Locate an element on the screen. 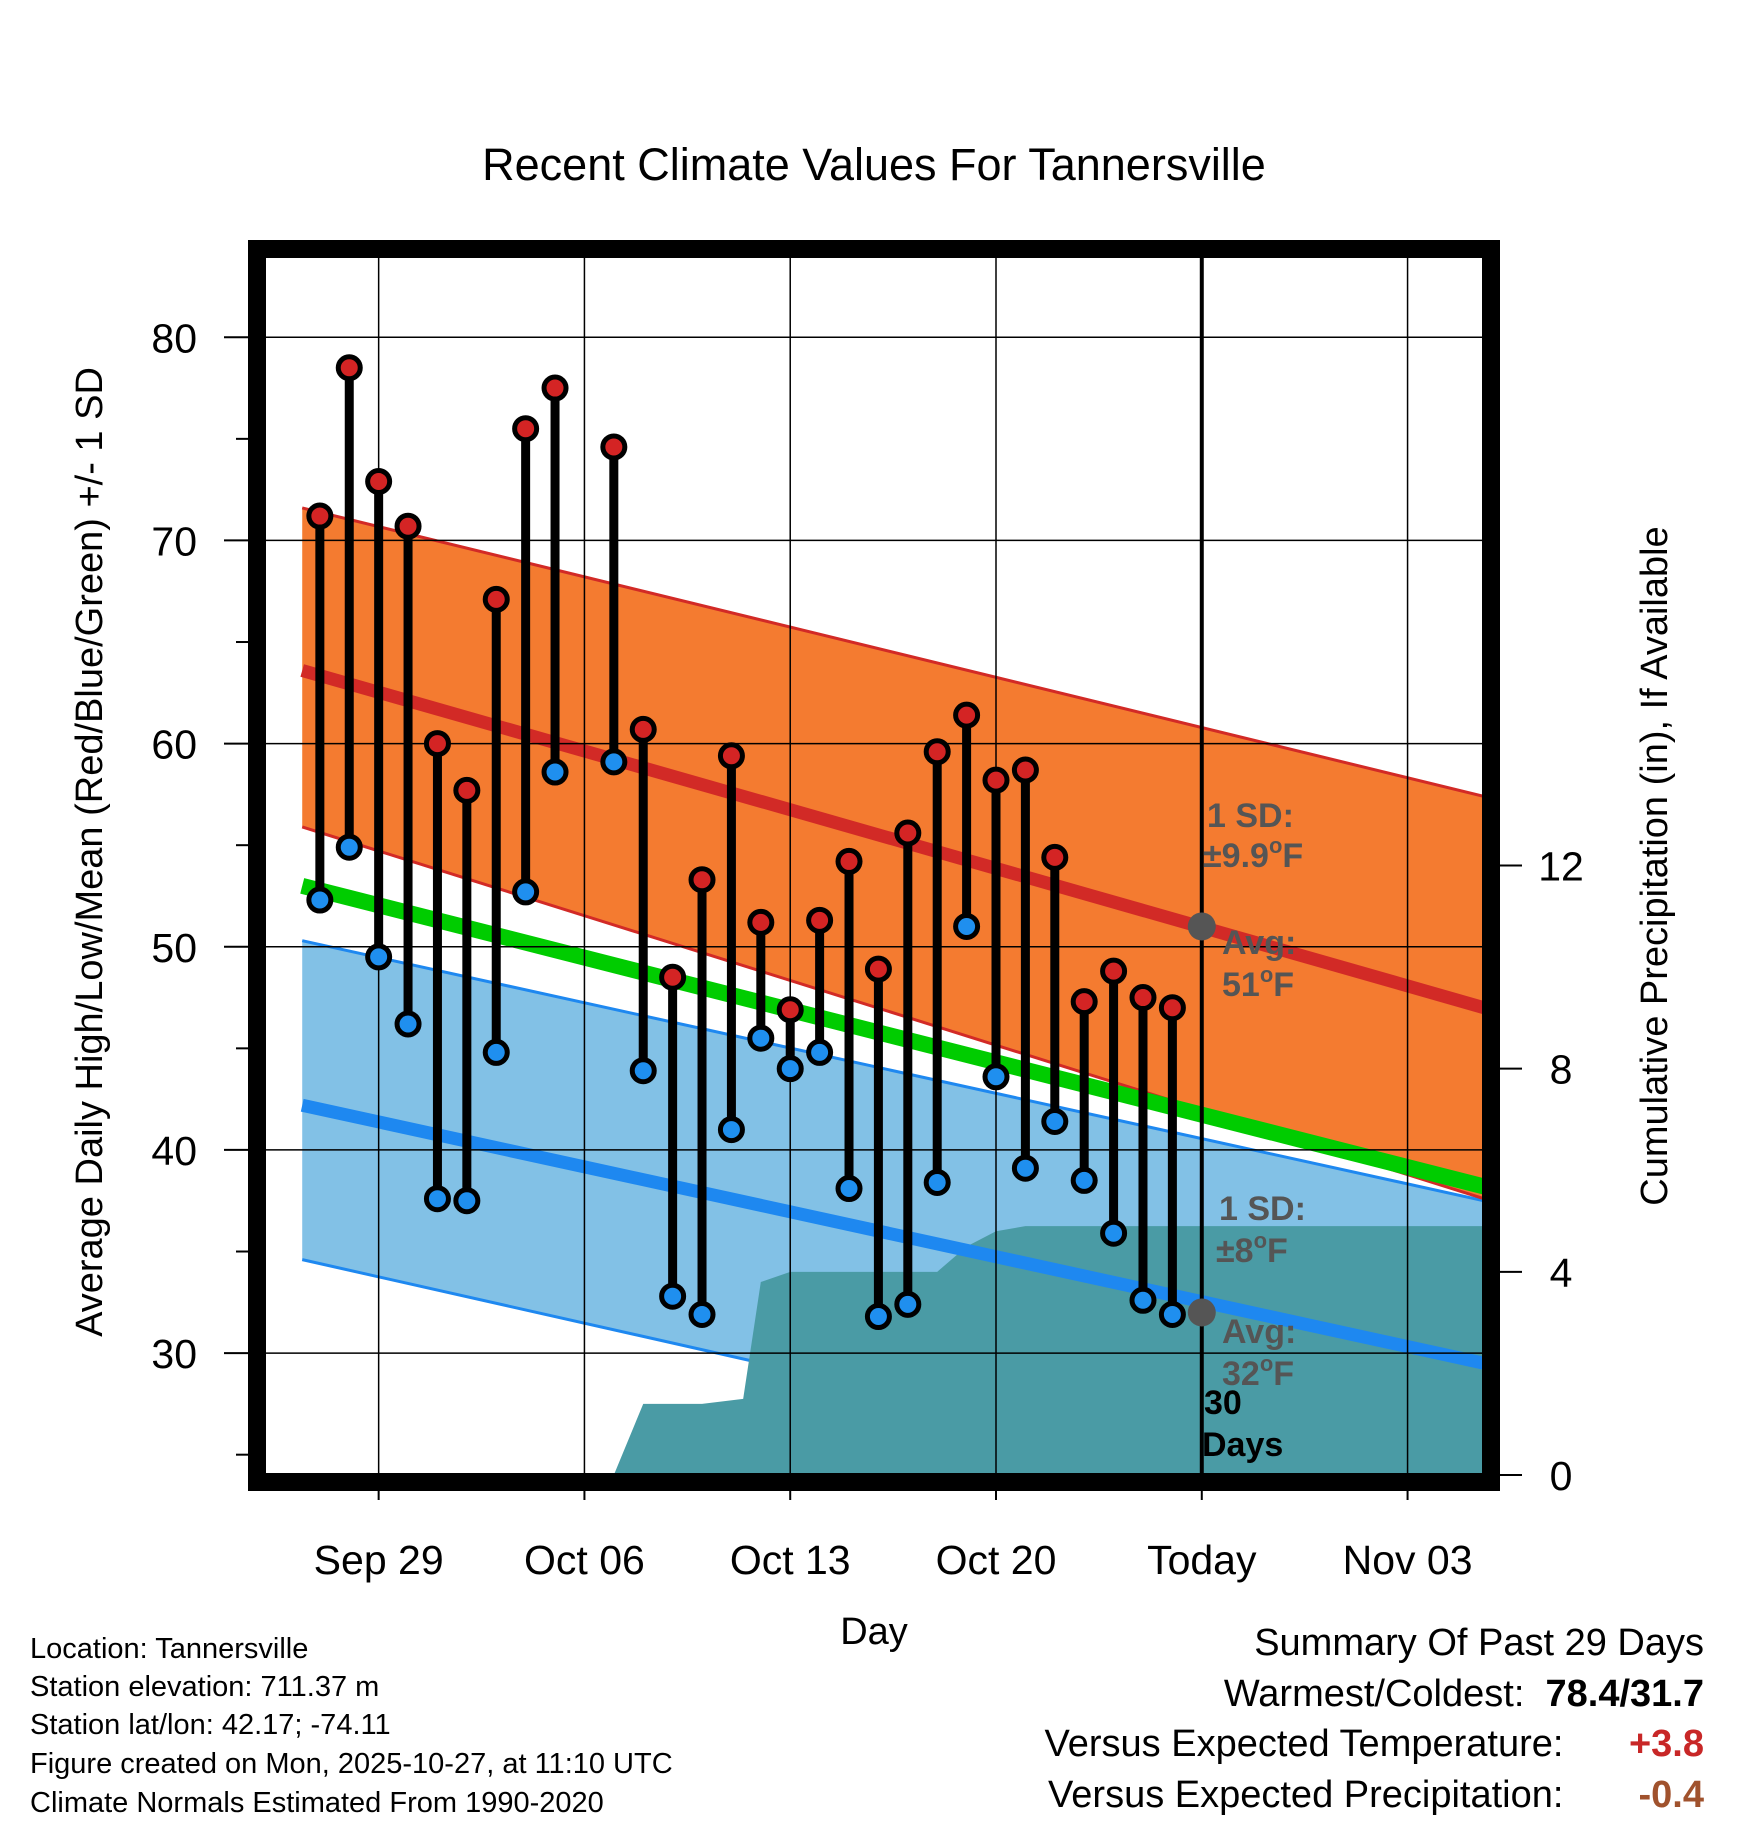  x-tick-label: Nov 03 is located at coordinates (1408, 1560).